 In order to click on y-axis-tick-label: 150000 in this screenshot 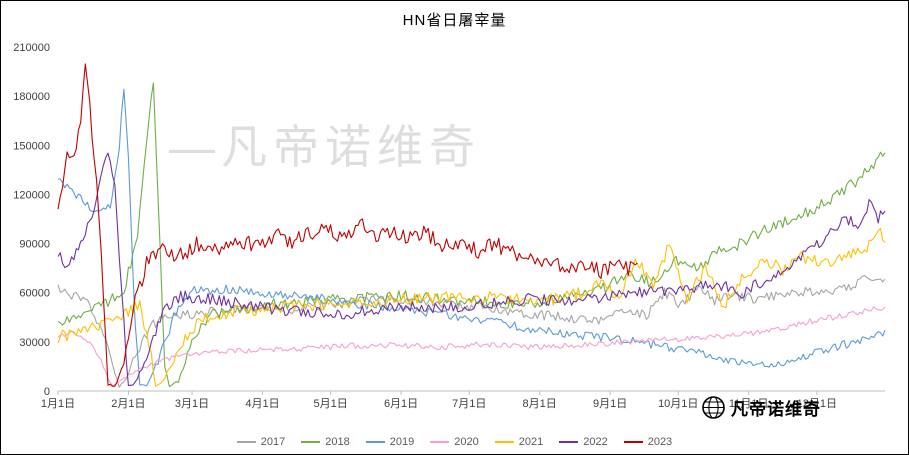, I will do `click(31, 146)`.